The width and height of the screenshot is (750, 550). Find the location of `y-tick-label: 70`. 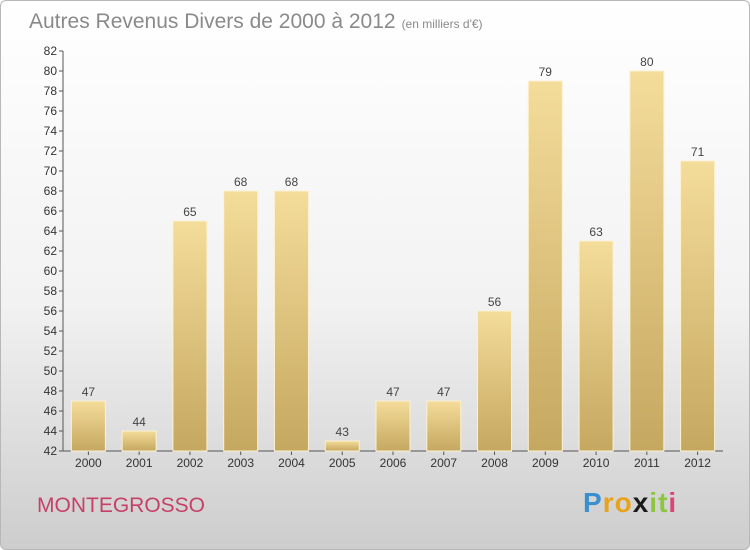

y-tick-label: 70 is located at coordinates (51, 171).